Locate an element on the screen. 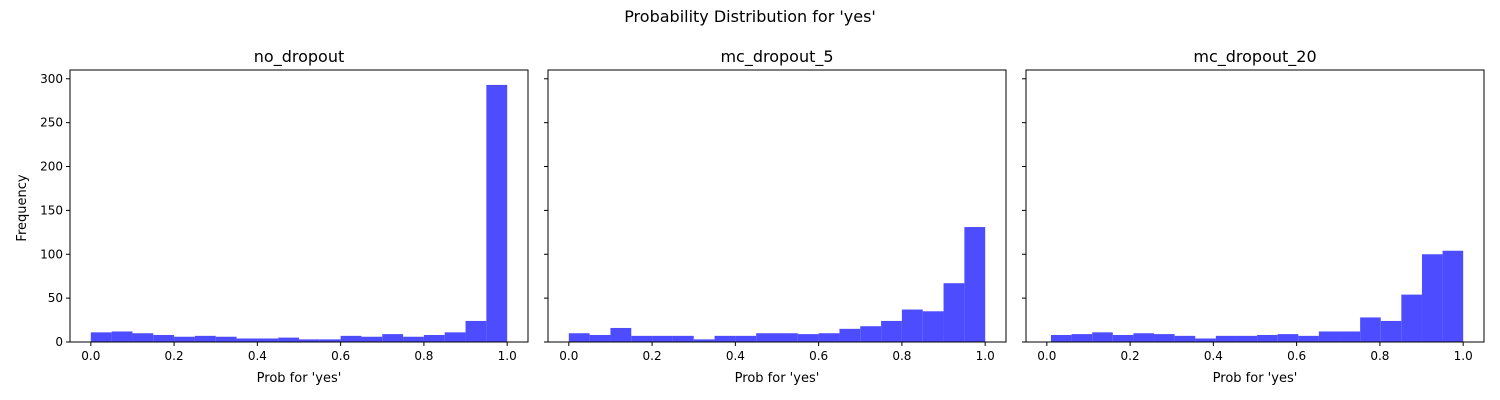  shared-y-axis-label: Frequency is located at coordinates (22, 207).